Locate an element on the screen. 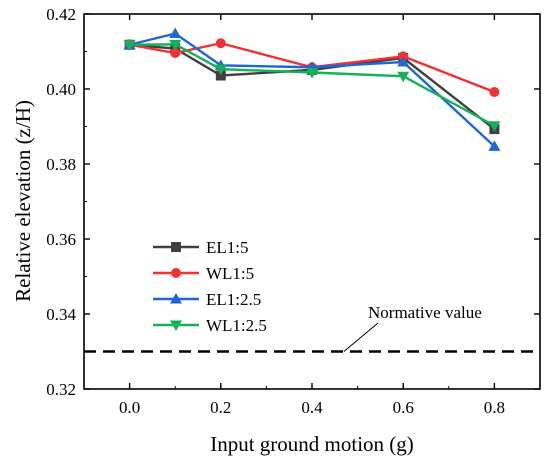 This screenshot has height=464, width=550. x-tick-label: 0.6 is located at coordinates (403, 407).